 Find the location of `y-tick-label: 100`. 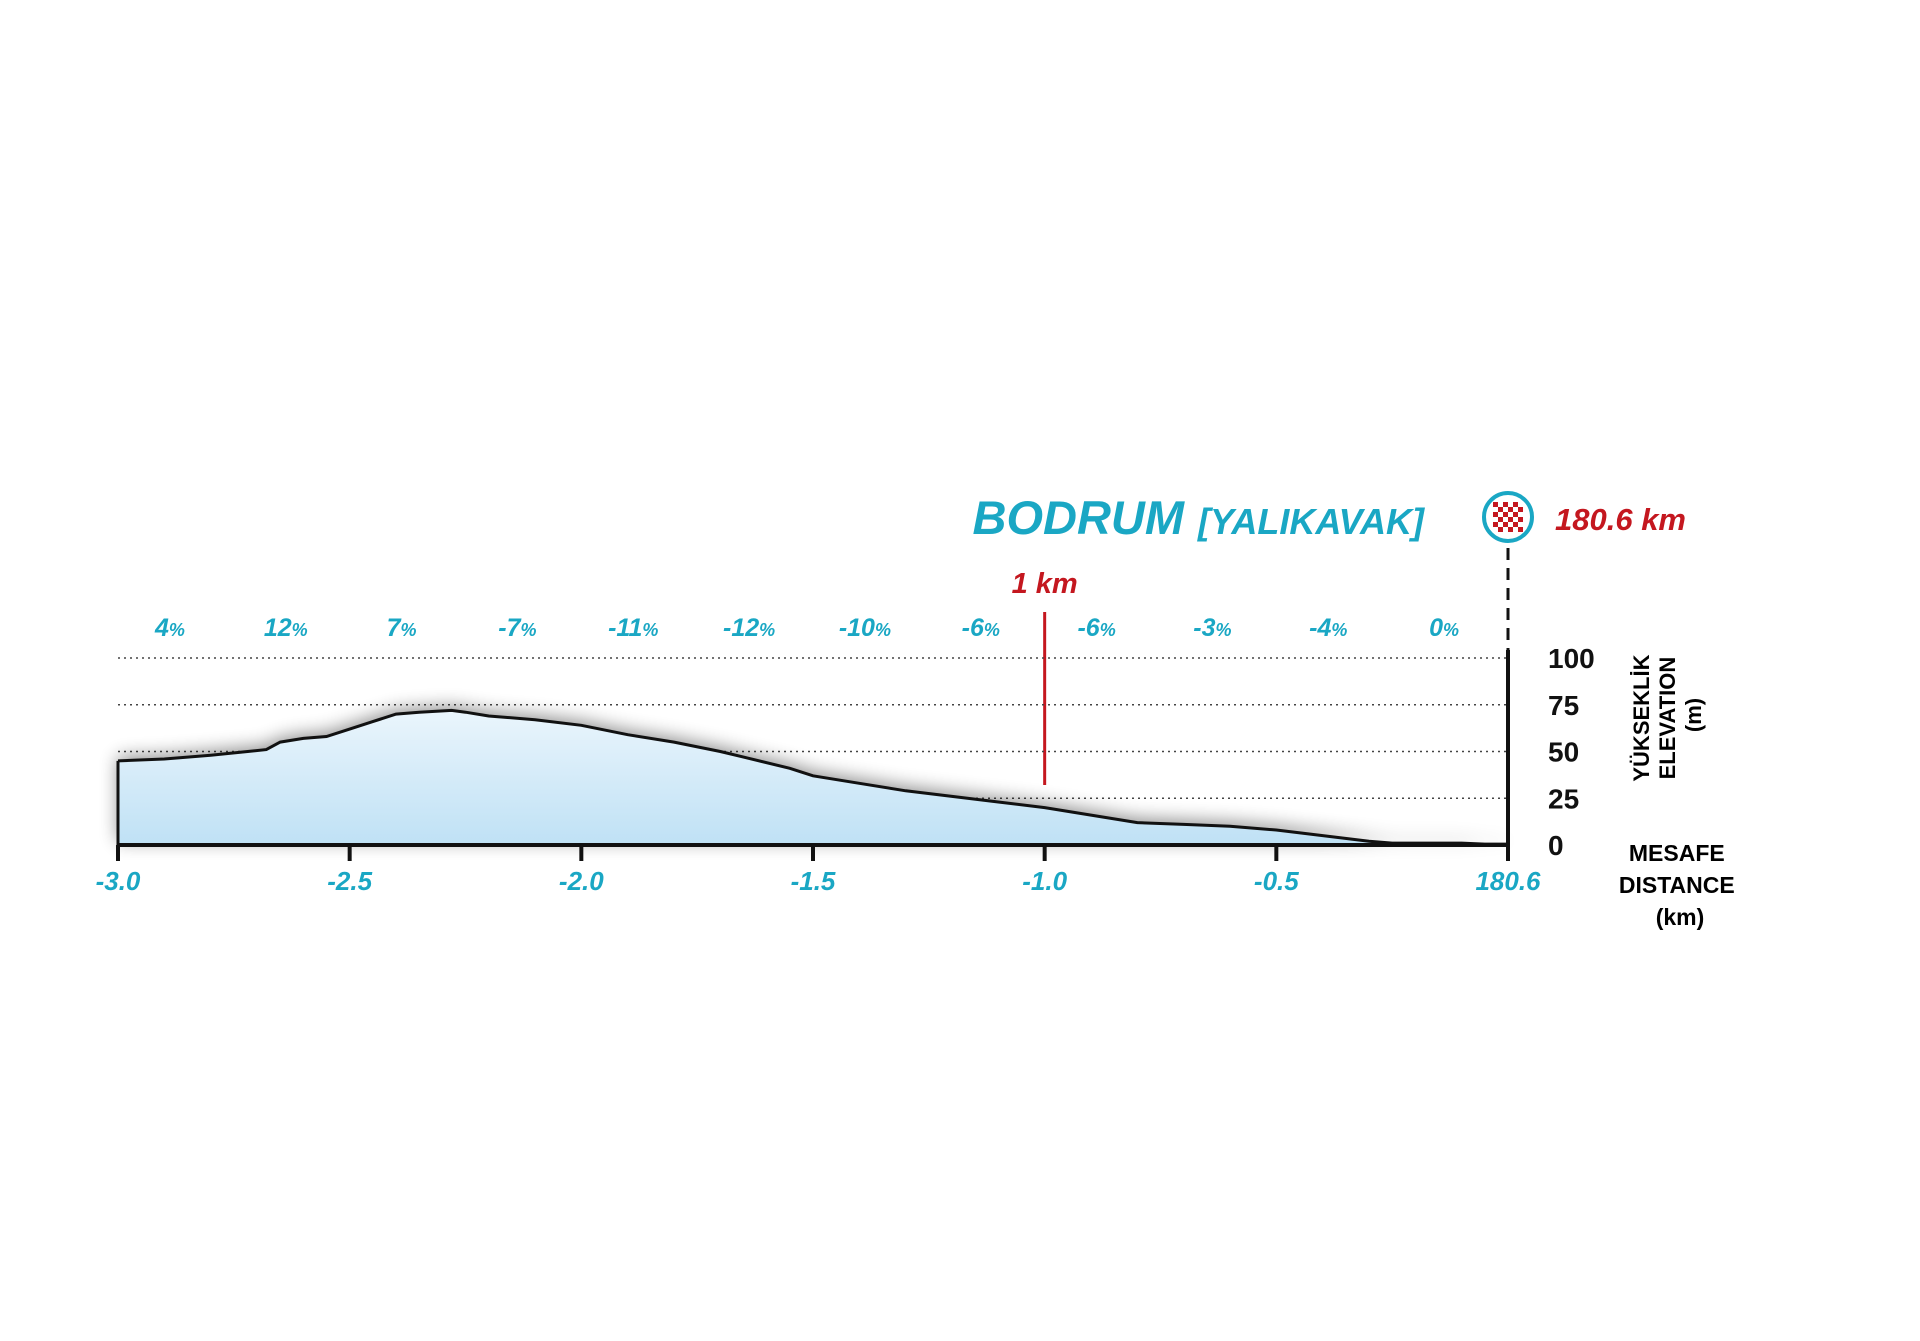

y-tick-label: 100 is located at coordinates (1571, 658).